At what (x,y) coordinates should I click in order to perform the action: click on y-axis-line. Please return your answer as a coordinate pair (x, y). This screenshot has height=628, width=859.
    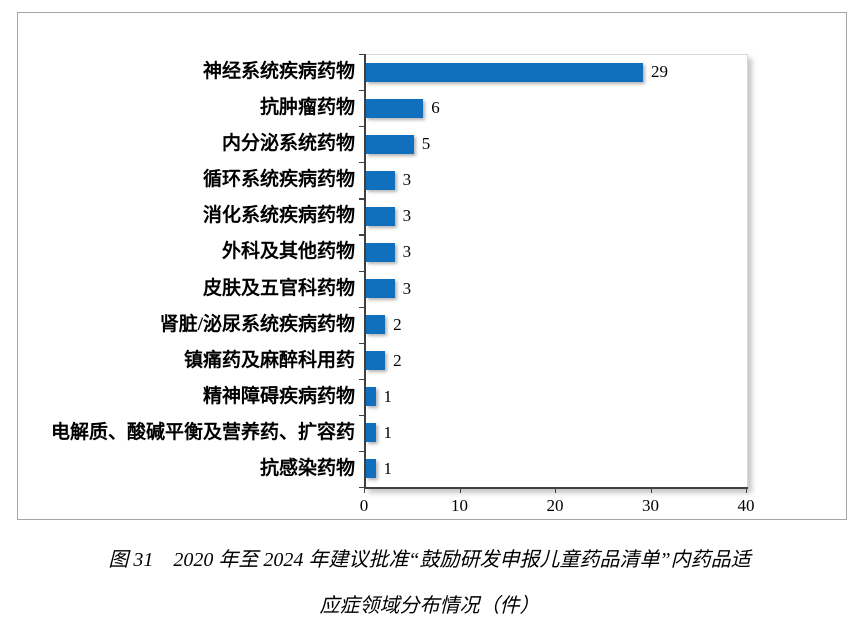
    Looking at the image, I should click on (365, 271).